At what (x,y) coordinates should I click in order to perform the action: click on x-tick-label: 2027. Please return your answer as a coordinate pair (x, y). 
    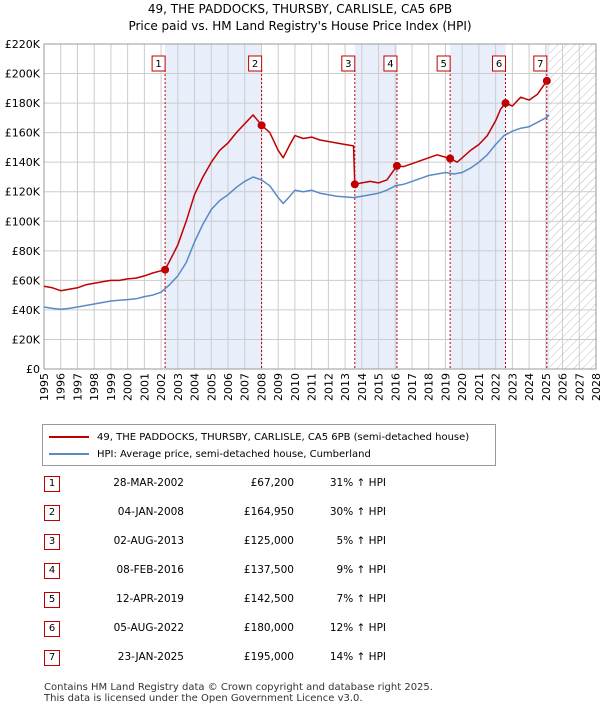
    Looking at the image, I should click on (579, 387).